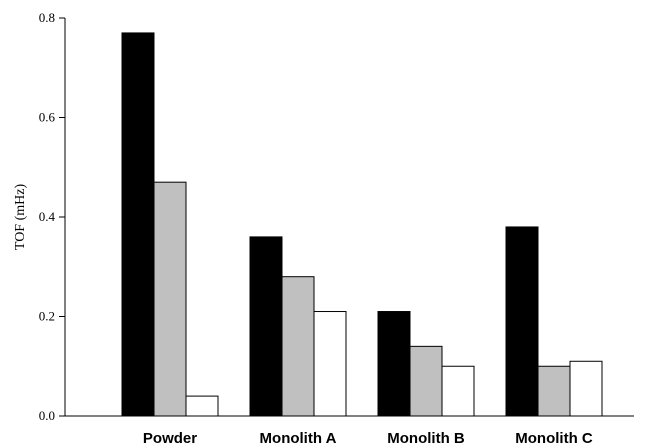 The width and height of the screenshot is (649, 447). Describe the element at coordinates (47, 216) in the screenshot. I see `y-tick-label: 0.4` at that location.